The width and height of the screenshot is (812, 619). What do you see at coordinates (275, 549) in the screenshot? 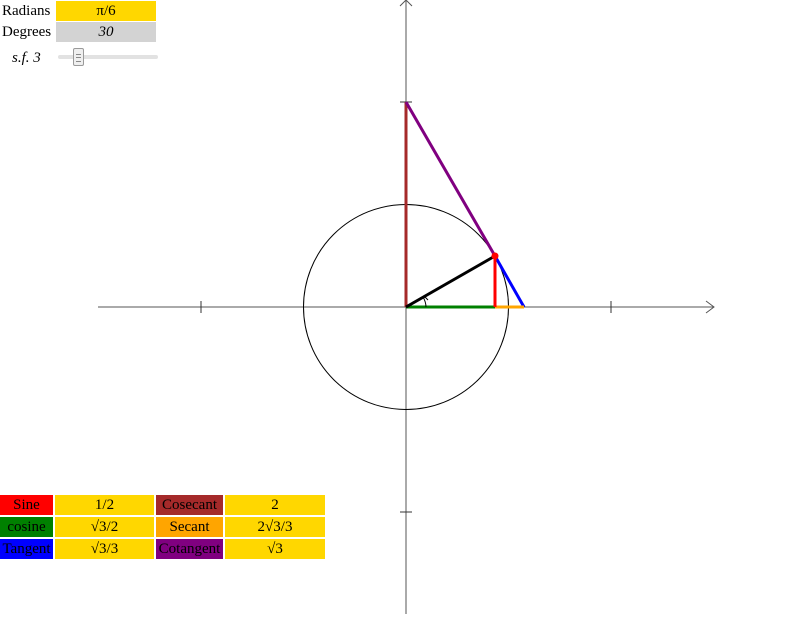
I see `cotangent-value: √3` at bounding box center [275, 549].